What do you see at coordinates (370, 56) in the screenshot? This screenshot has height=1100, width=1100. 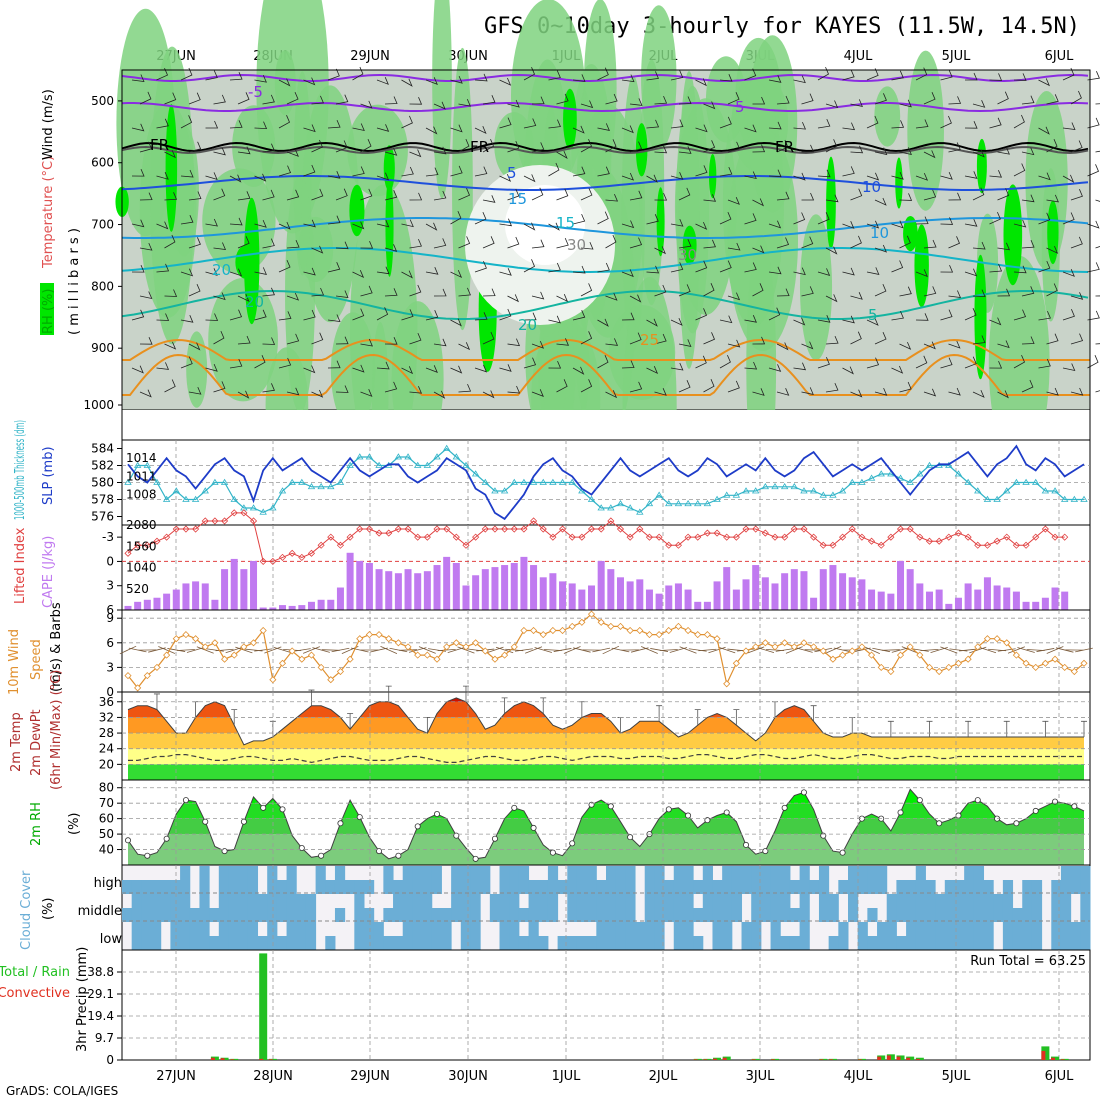 I see `top-date-2: 29JUN` at bounding box center [370, 56].